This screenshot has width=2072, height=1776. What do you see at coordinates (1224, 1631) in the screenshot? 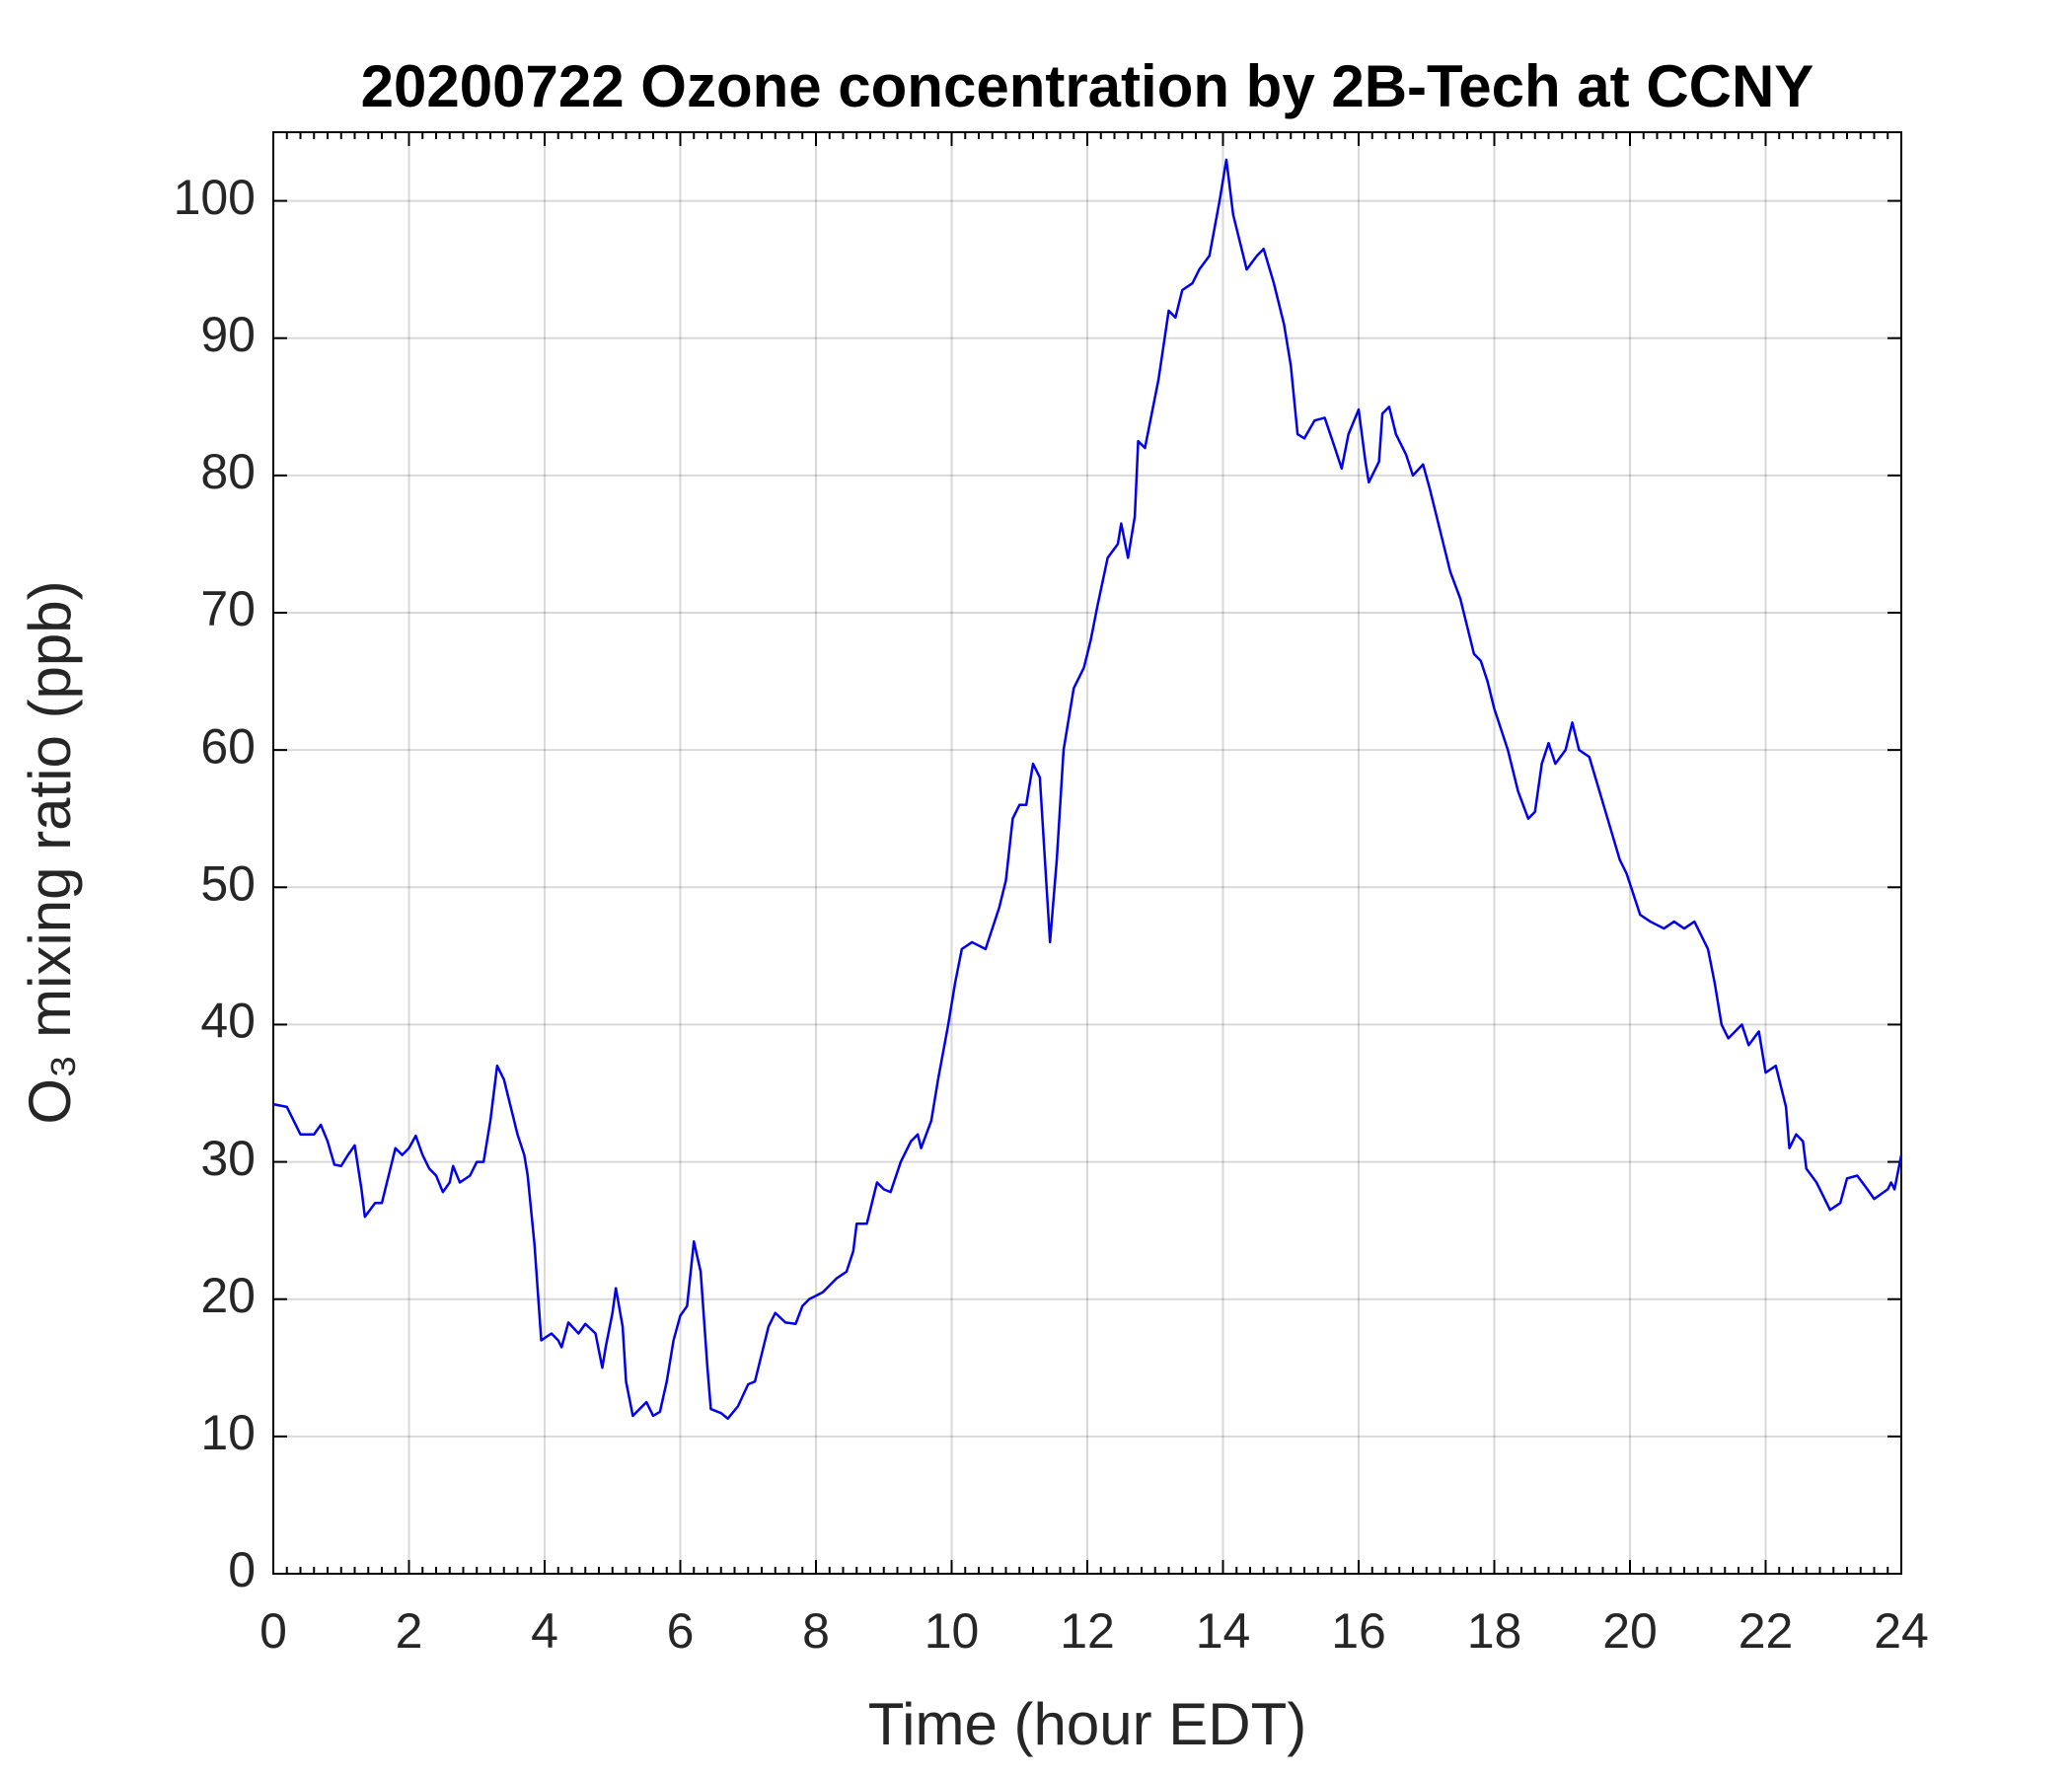
I see `x-tick-label: 14` at bounding box center [1224, 1631].